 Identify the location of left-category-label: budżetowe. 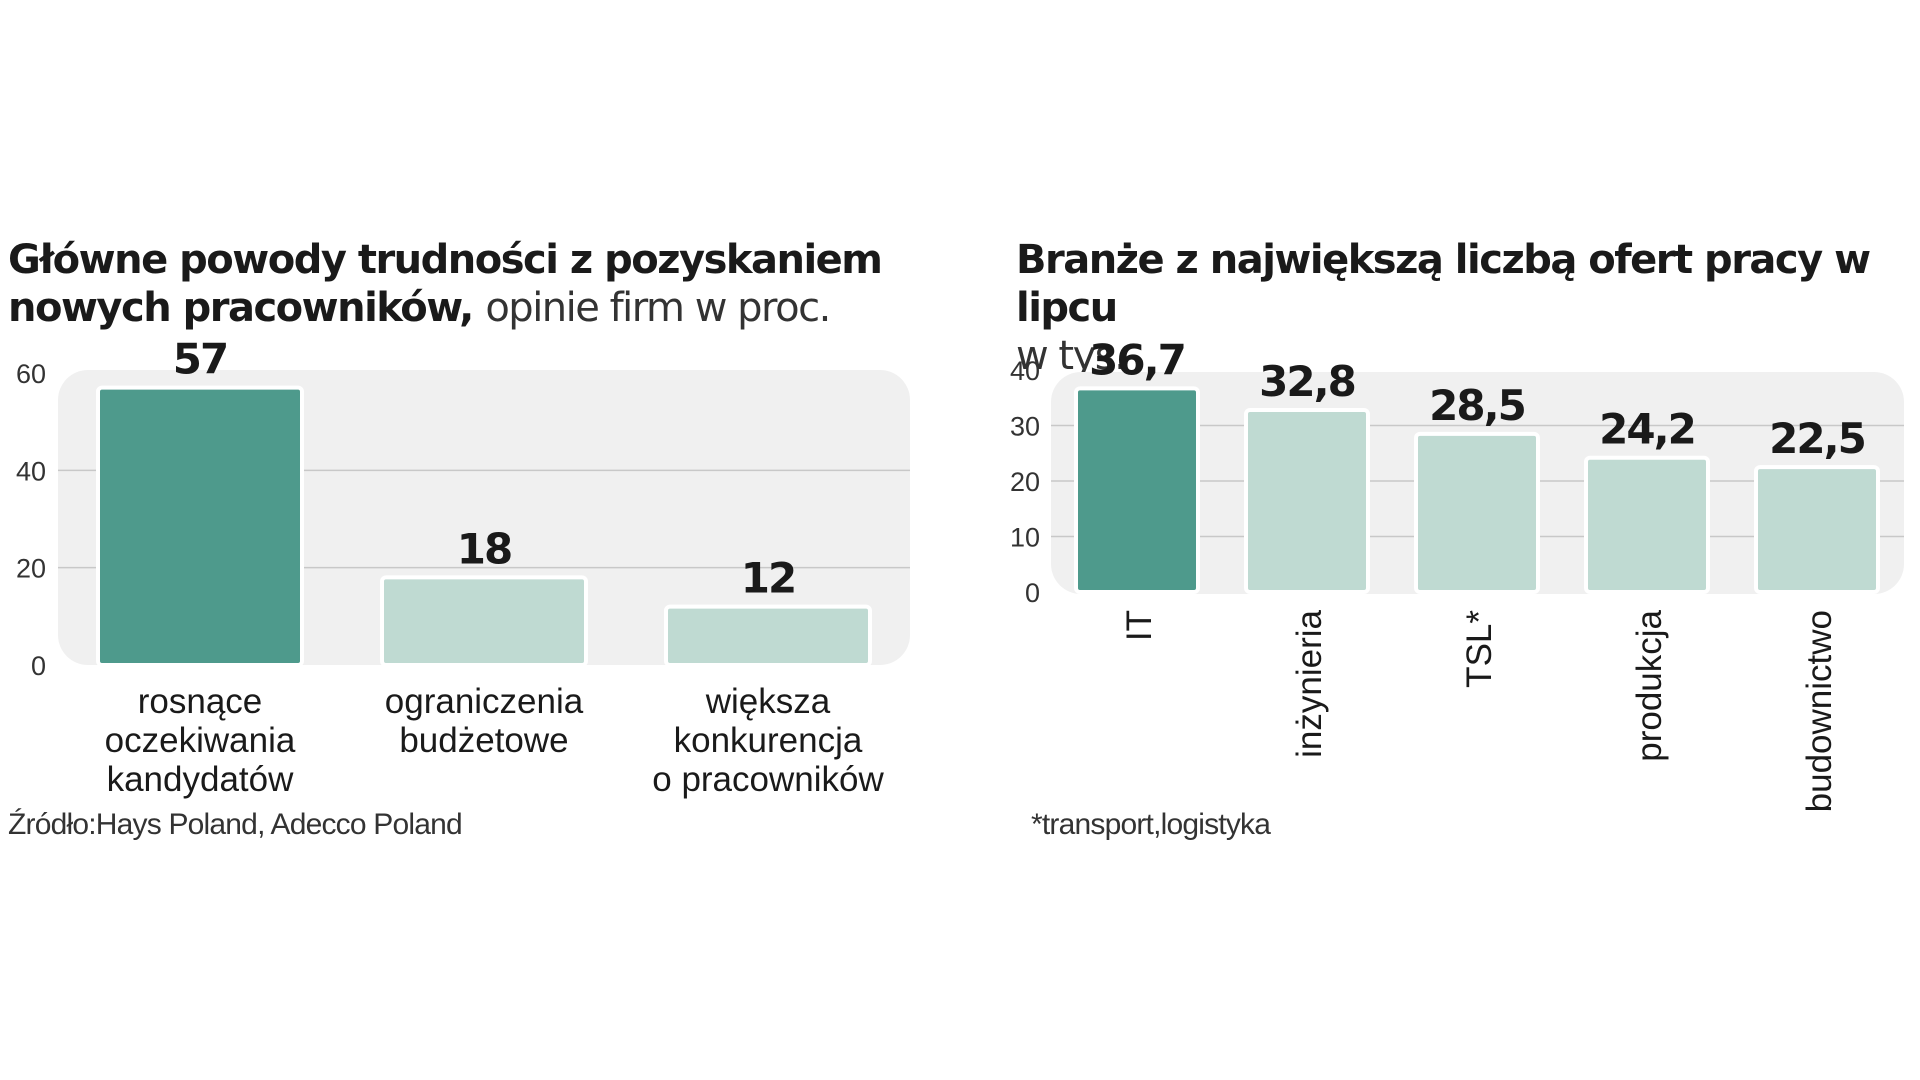
(483, 740).